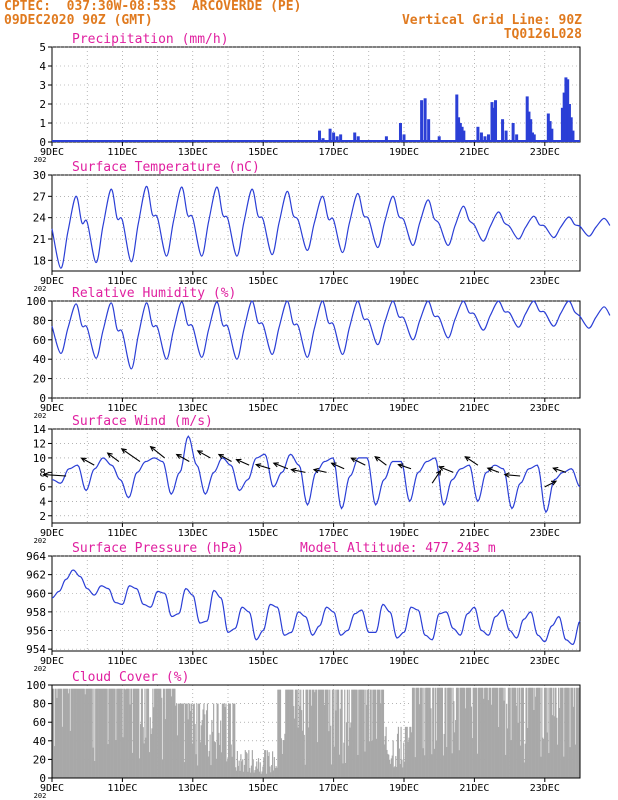  What do you see at coordinates (204, 454) in the screenshot?
I see `wind-arrow` at bounding box center [204, 454].